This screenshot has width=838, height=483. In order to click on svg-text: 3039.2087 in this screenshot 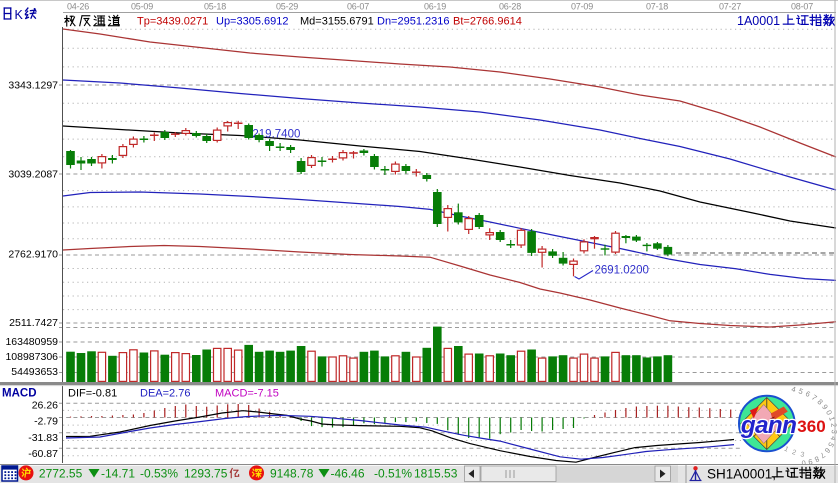, I will do `click(33, 175)`.